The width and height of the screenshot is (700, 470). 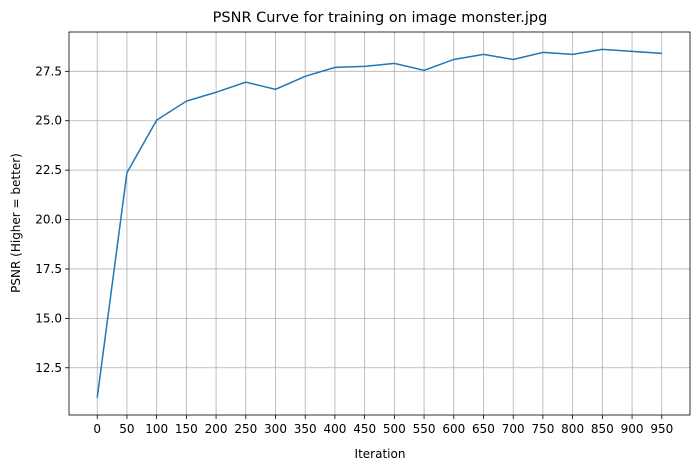 What do you see at coordinates (602, 429) in the screenshot?
I see `x-tick-label: 850` at bounding box center [602, 429].